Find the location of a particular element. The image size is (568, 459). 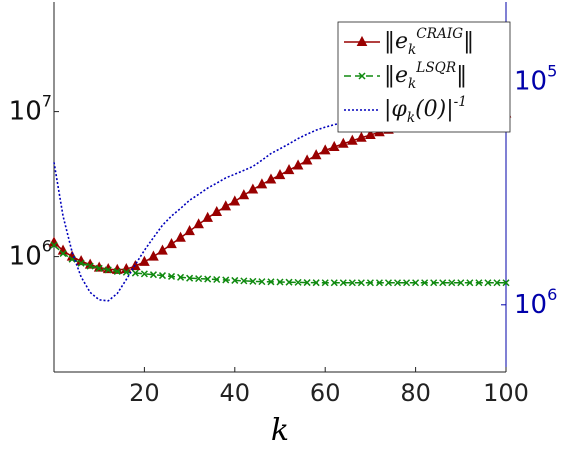

x-tick-label: 40 is located at coordinates (235, 393).